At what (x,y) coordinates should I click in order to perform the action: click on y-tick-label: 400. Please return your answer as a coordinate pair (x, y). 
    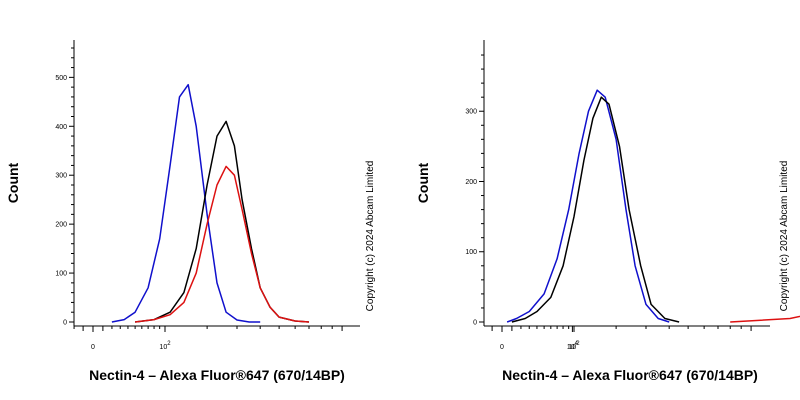
    Looking at the image, I should click on (61, 127).